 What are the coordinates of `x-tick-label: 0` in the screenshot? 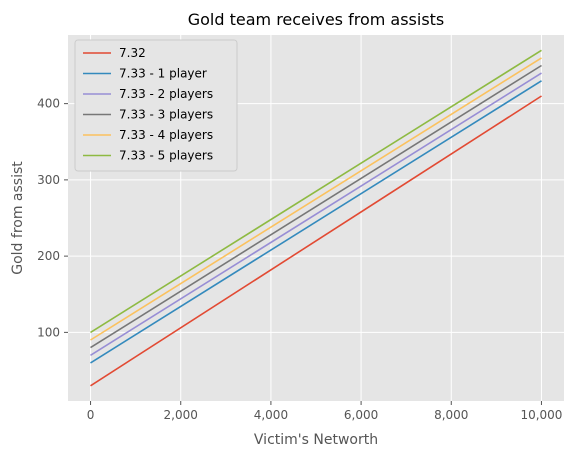 It's located at (91, 415).